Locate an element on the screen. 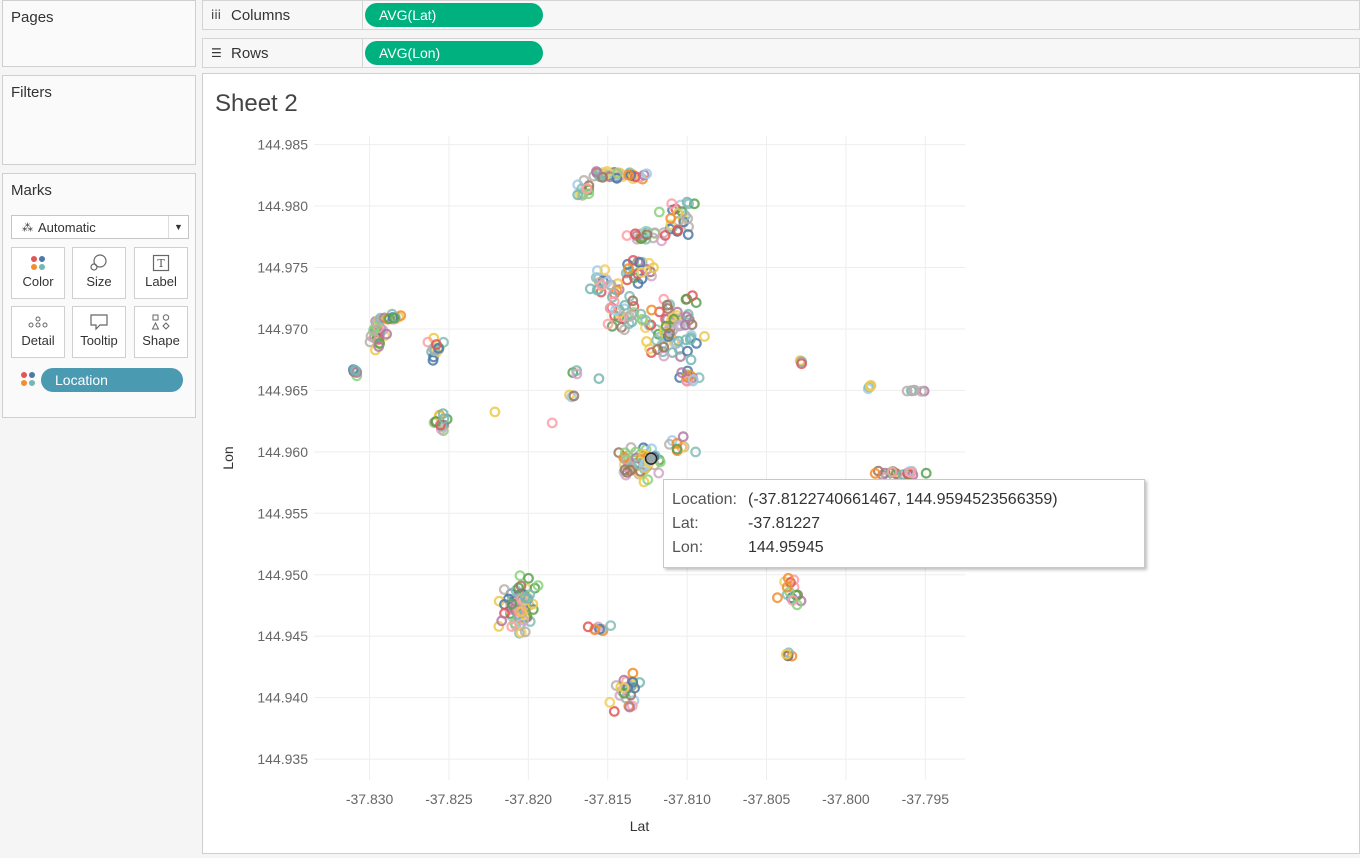 The height and width of the screenshot is (858, 1360). location-field-pill: Location is located at coordinates (112, 380).